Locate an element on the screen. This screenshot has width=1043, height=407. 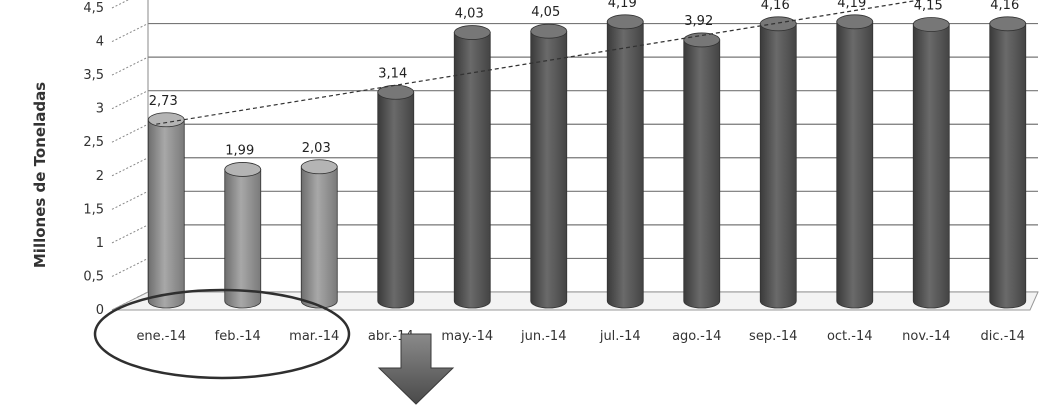
highlight-ellipse is located at coordinates (222, 334).